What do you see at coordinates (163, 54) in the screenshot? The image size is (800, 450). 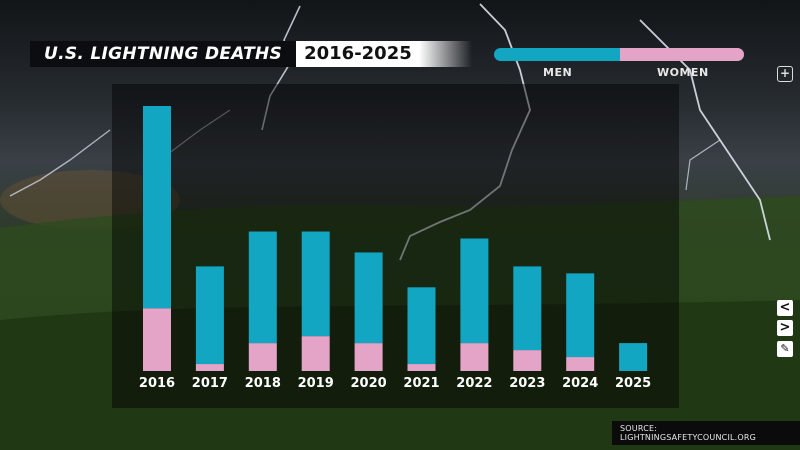 I see `chart-title: U.S. LIGHTNING DEATHS` at bounding box center [163, 54].